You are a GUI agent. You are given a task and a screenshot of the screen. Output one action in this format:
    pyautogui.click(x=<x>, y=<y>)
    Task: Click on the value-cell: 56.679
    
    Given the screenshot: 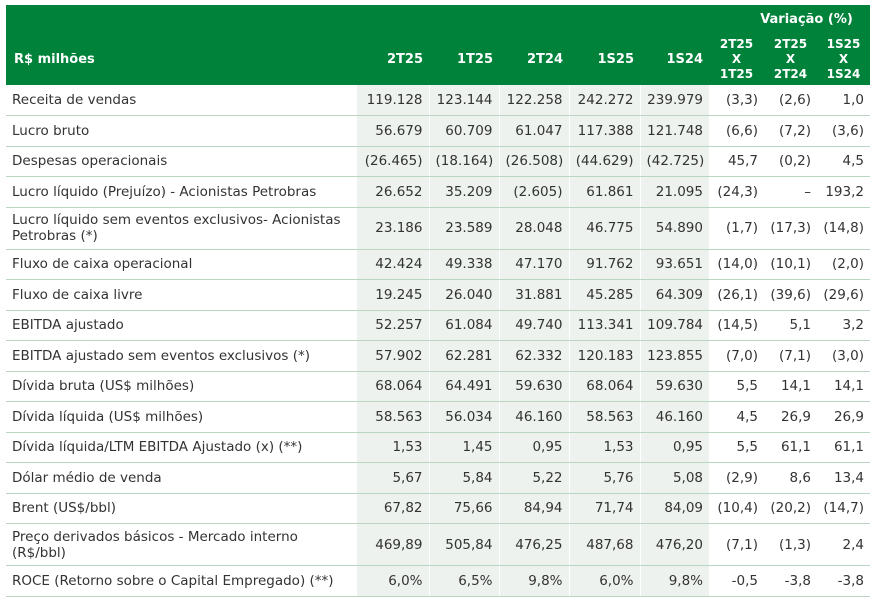 What is the action you would take?
    pyautogui.click(x=392, y=131)
    